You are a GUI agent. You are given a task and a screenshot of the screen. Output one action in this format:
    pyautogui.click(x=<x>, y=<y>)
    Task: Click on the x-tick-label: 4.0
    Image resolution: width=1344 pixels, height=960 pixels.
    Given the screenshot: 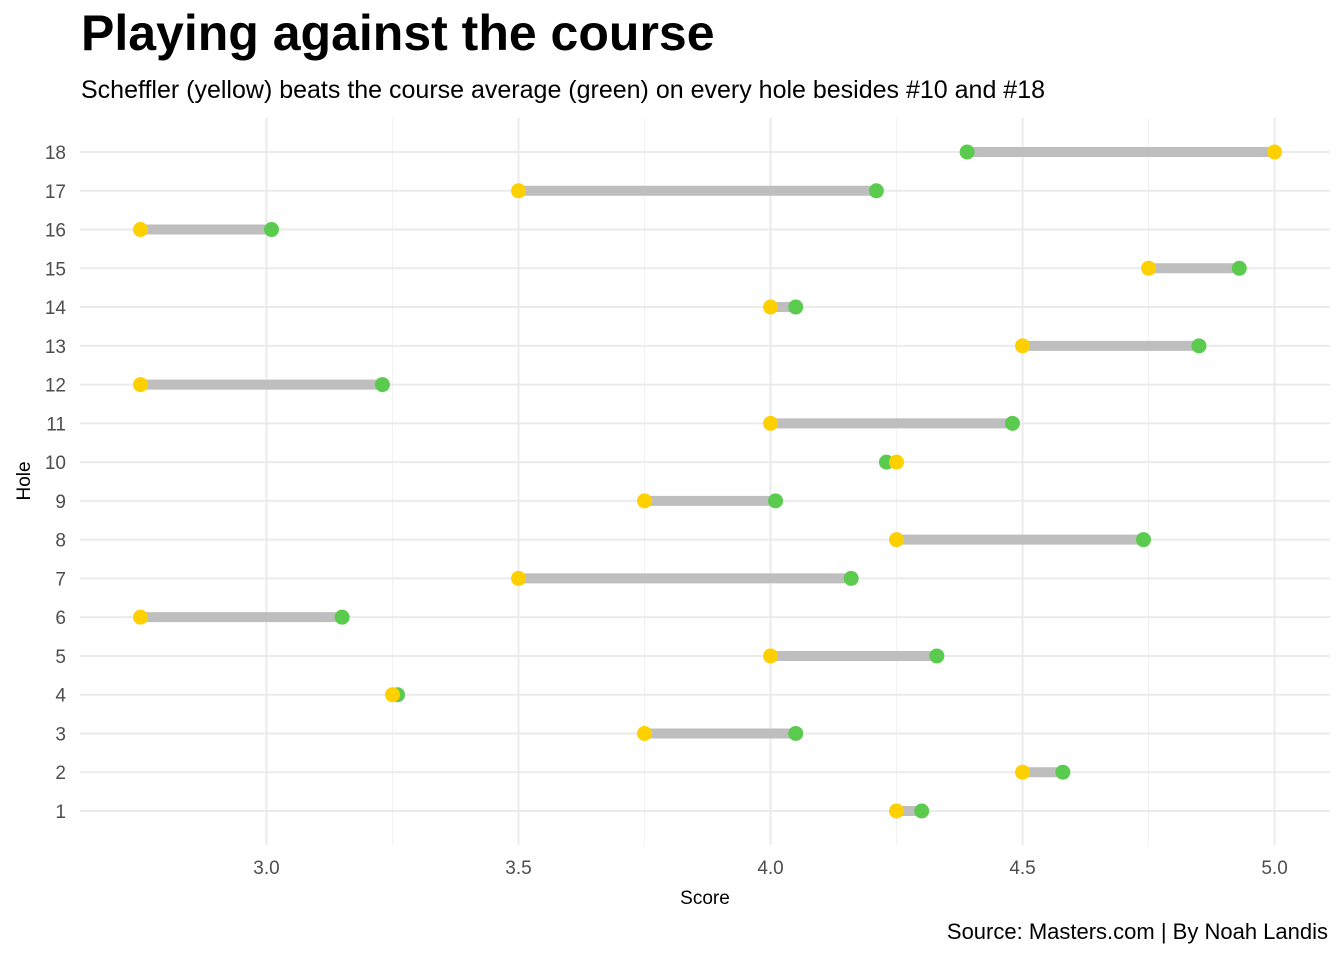 What is the action you would take?
    pyautogui.click(x=770, y=868)
    